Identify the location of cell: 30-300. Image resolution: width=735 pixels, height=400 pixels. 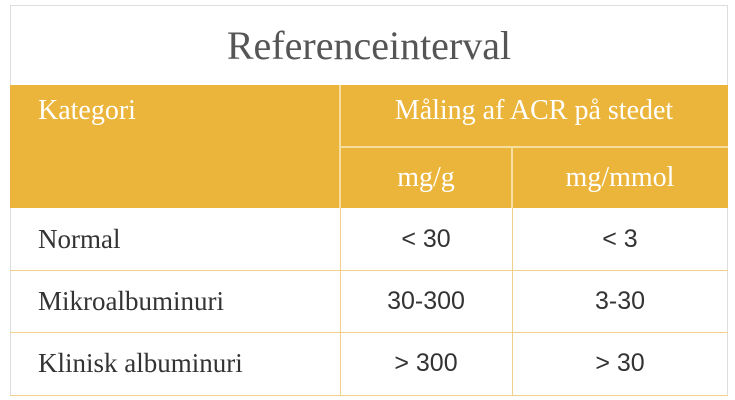
(426, 300).